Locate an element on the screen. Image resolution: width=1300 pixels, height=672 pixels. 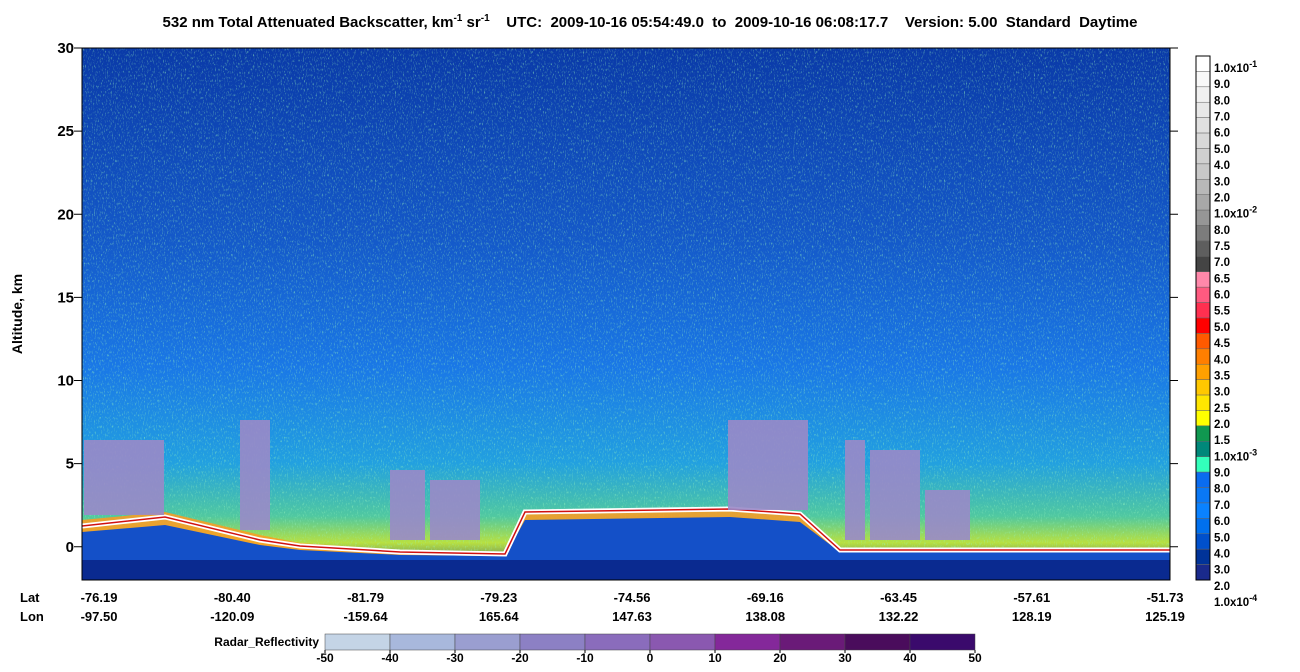
lon-tick-label: 132.22 is located at coordinates (899, 616).